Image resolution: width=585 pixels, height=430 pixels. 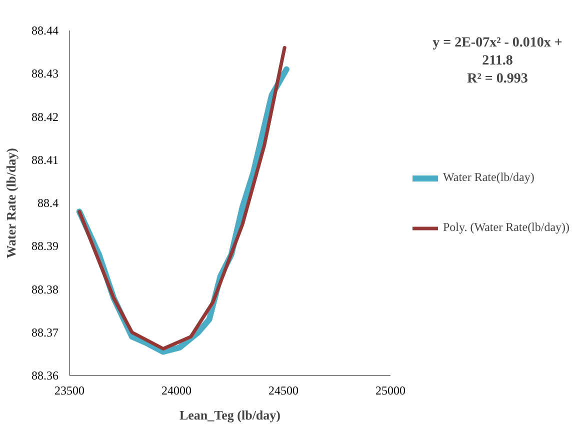 I want to click on y-tick-label: 88.37, so click(x=45, y=332).